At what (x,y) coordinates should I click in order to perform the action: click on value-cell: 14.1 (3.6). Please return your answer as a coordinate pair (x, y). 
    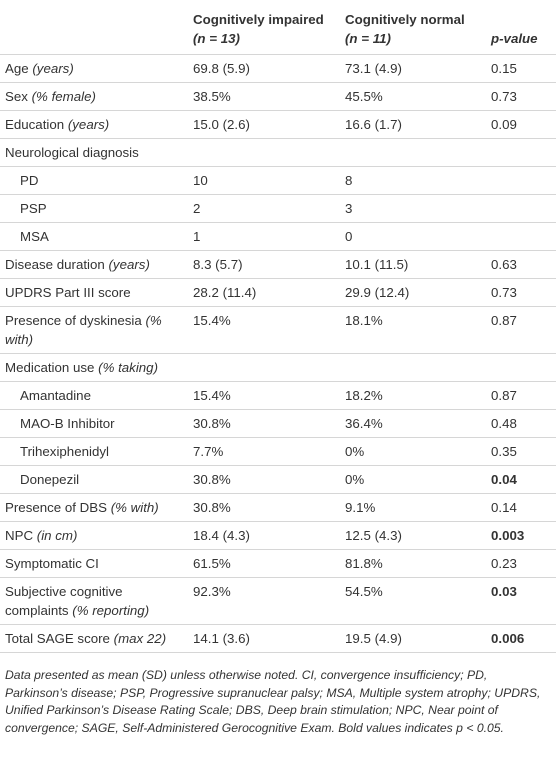
    Looking at the image, I should click on (269, 638).